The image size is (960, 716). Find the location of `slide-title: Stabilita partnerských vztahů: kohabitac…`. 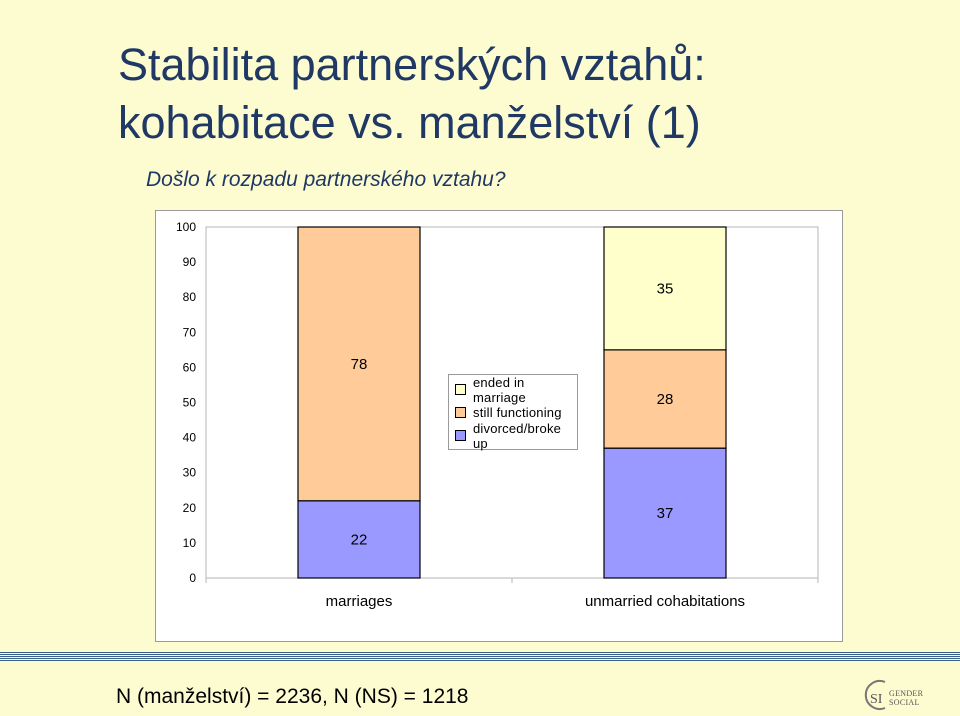

slide-title: Stabilita partnerských vztahů: kohabitac… is located at coordinates (528, 94).